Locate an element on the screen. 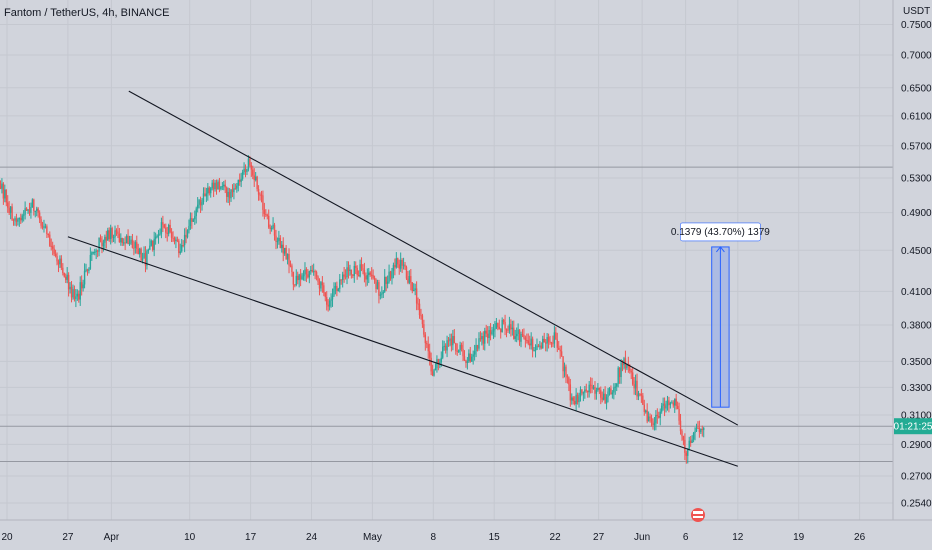 The height and width of the screenshot is (550, 932). time-tick-label: 19 is located at coordinates (799, 537).